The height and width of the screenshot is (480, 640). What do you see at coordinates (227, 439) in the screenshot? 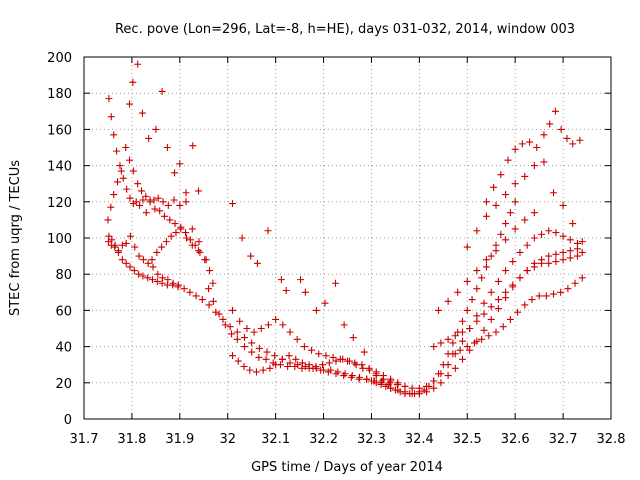
I see `x-tick-label: 32` at bounding box center [227, 439].